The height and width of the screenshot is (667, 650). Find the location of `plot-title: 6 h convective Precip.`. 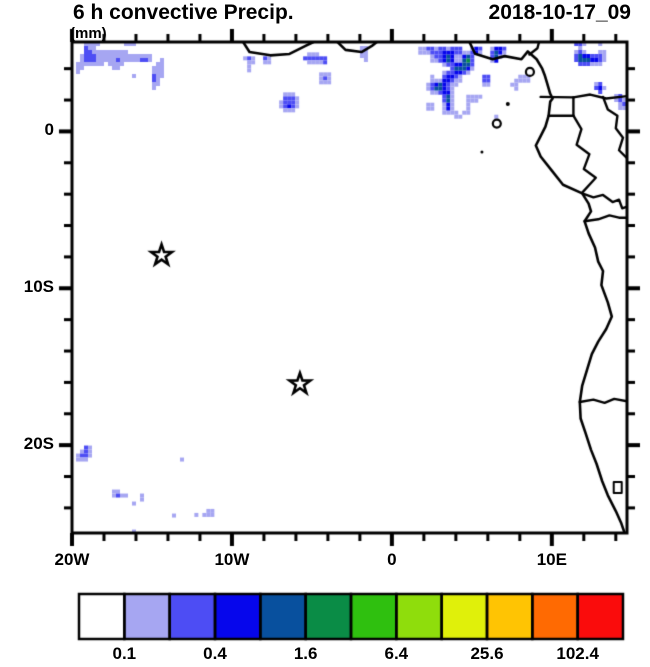

plot-title: 6 h convective Precip. is located at coordinates (183, 12).